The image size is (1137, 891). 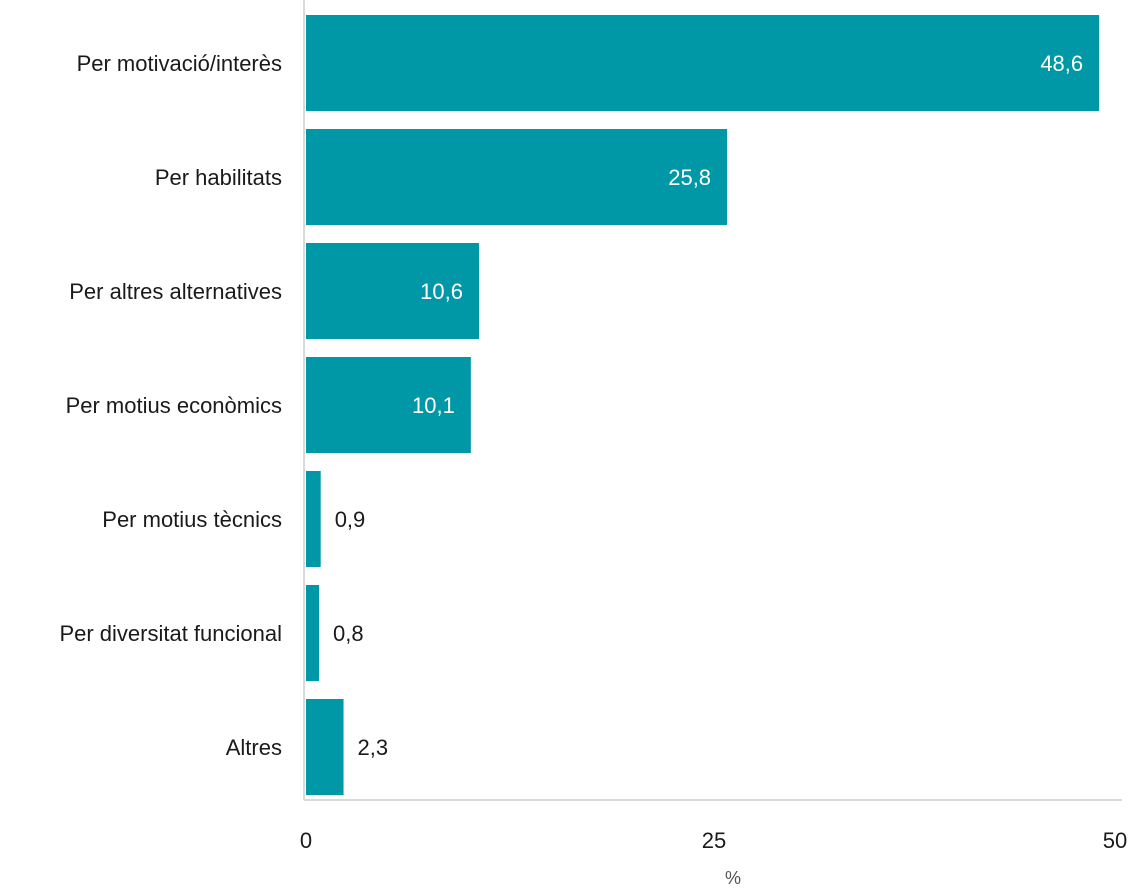 What do you see at coordinates (170, 633) in the screenshot?
I see `category-label: Per diversitat funcional` at bounding box center [170, 633].